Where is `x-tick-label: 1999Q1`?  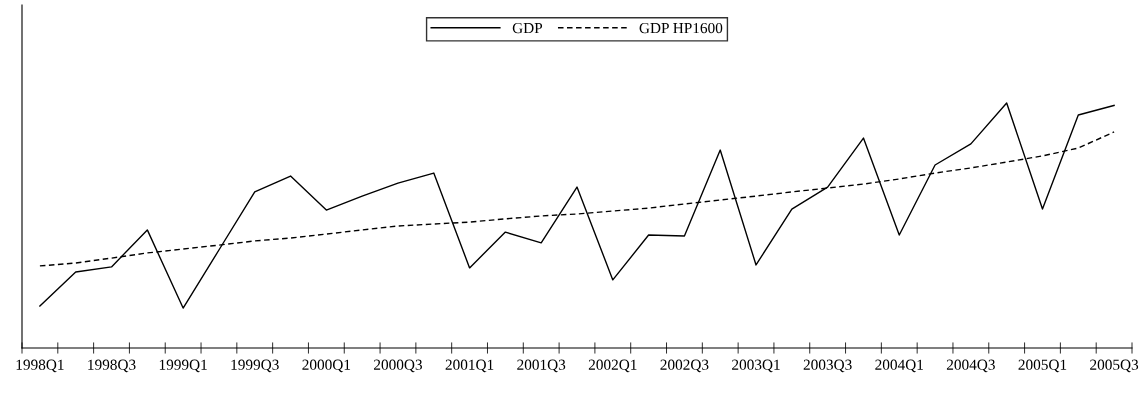
x-tick-label: 1999Q1 is located at coordinates (183, 366).